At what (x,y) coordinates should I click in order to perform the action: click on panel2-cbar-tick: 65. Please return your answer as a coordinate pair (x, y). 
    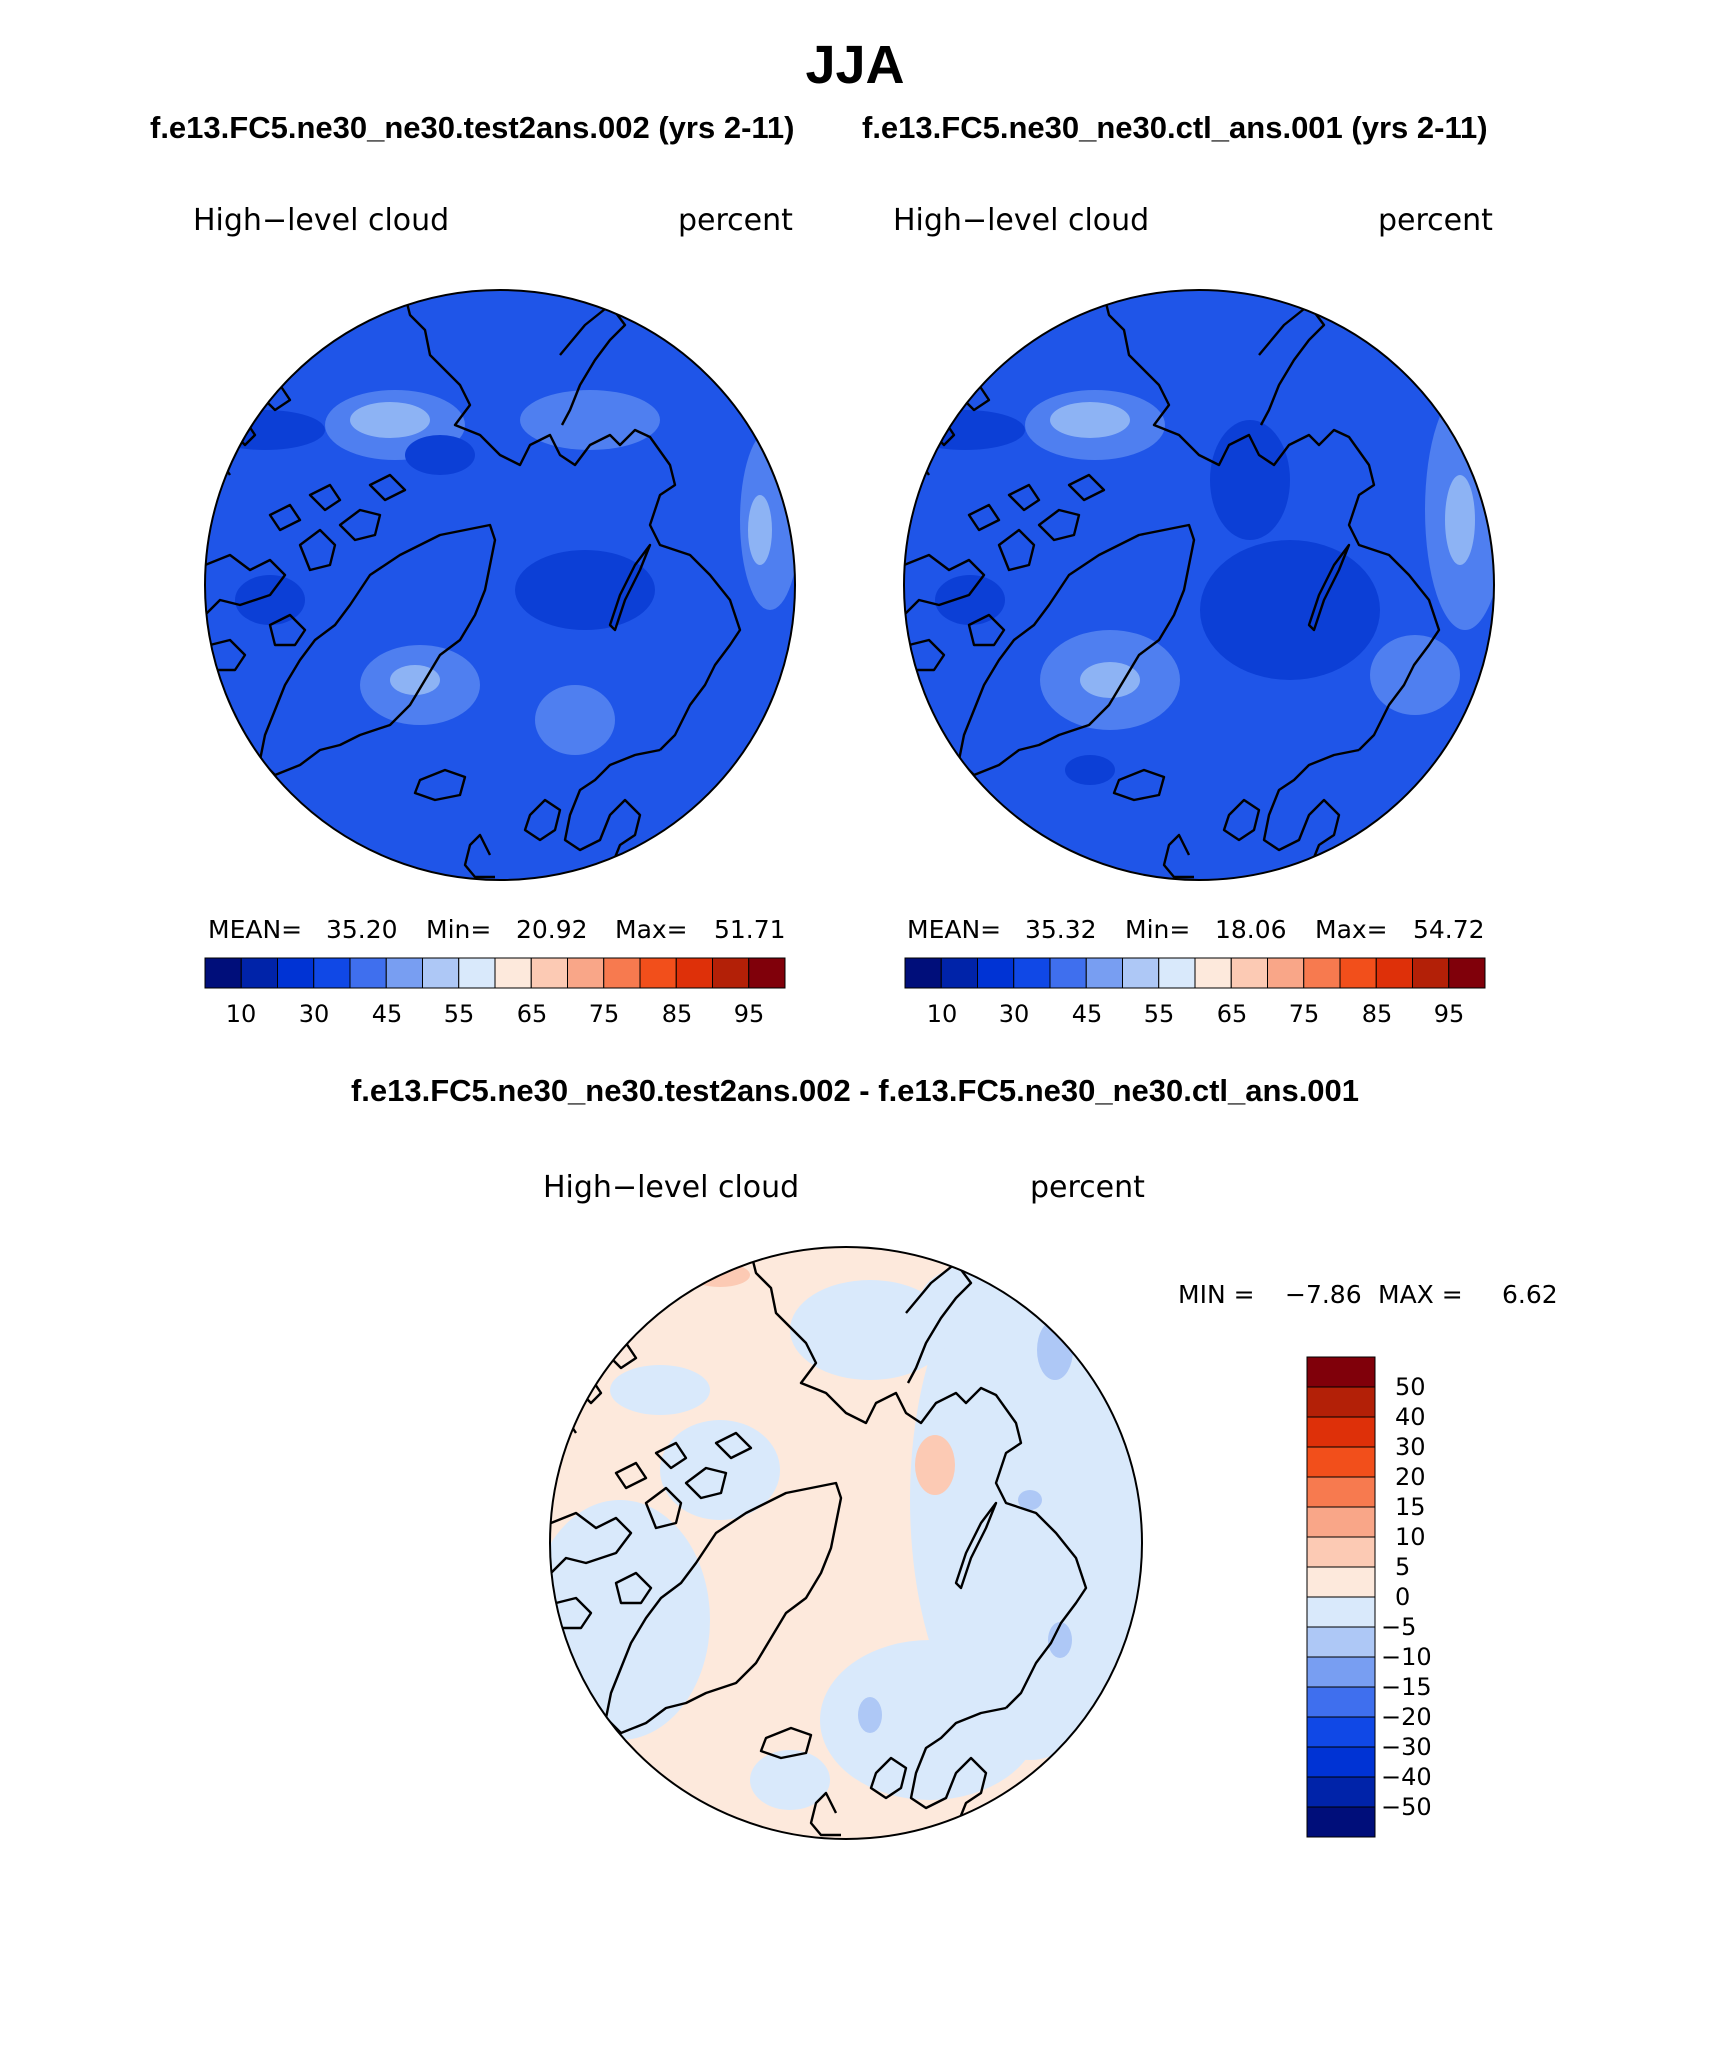
    Looking at the image, I should click on (1232, 1014).